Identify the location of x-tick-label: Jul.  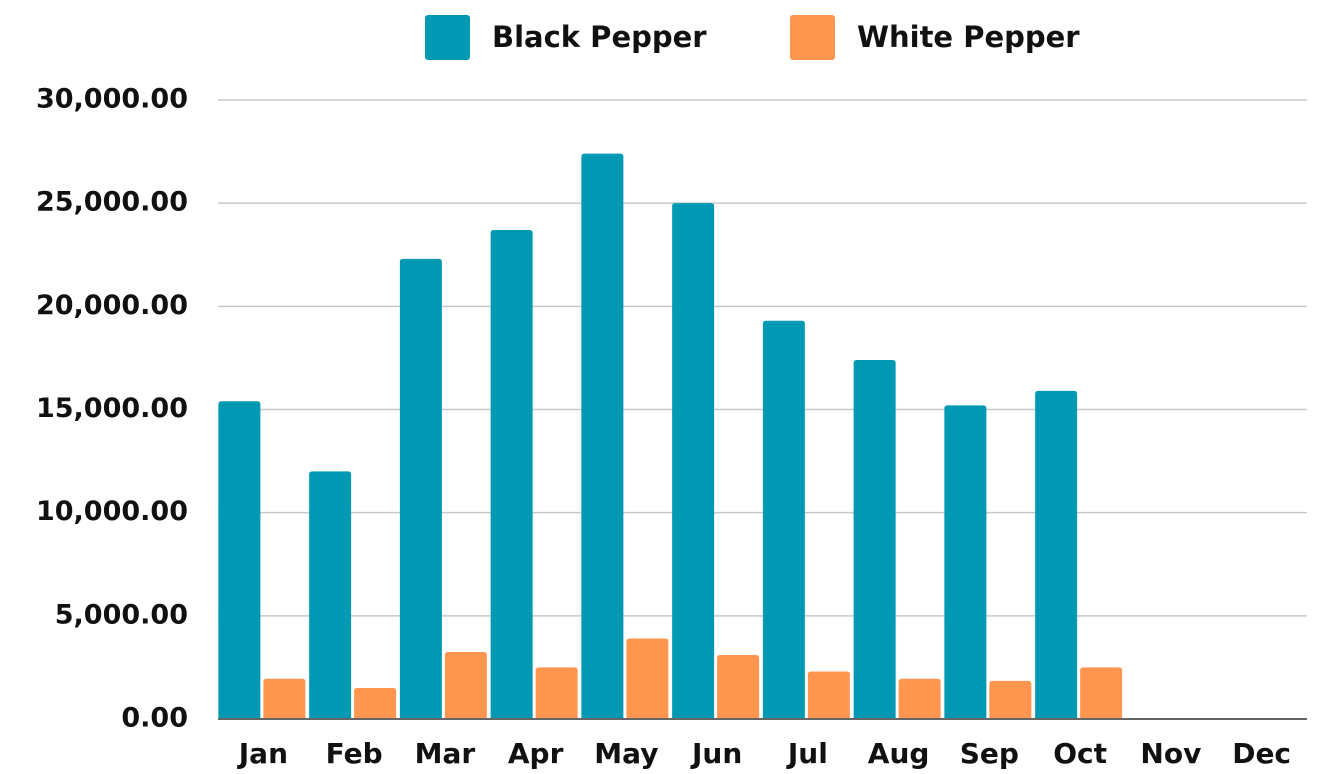
(807, 753).